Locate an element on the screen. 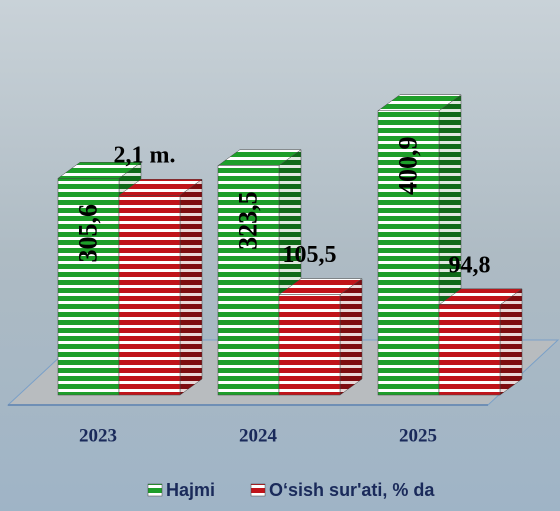  value-label: 105,5 is located at coordinates (310, 255).